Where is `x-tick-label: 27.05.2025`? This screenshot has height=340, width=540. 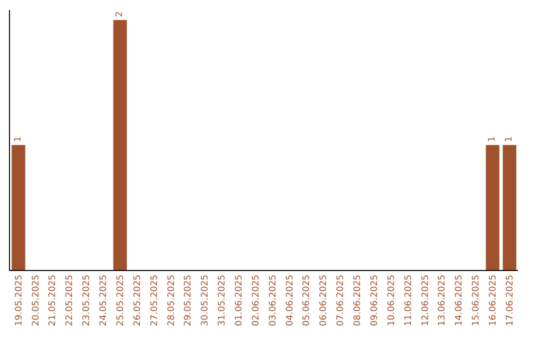
x-tick-label: 27.05.2025 is located at coordinates (155, 300).